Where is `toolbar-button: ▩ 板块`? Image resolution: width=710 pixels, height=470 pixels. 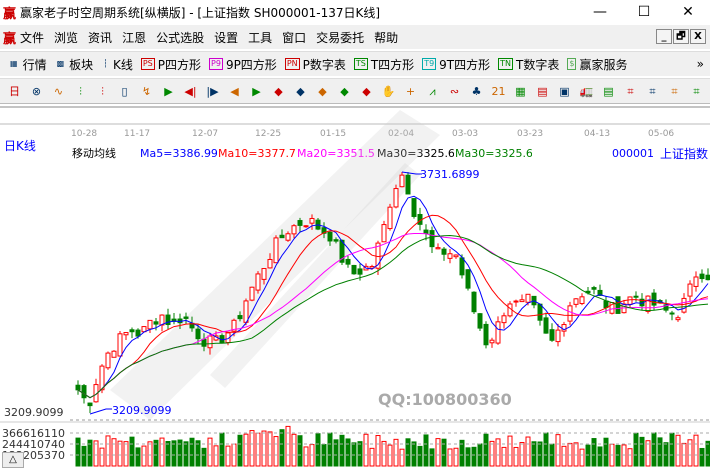
toolbar-button: ▩ 板块 is located at coordinates (74, 64).